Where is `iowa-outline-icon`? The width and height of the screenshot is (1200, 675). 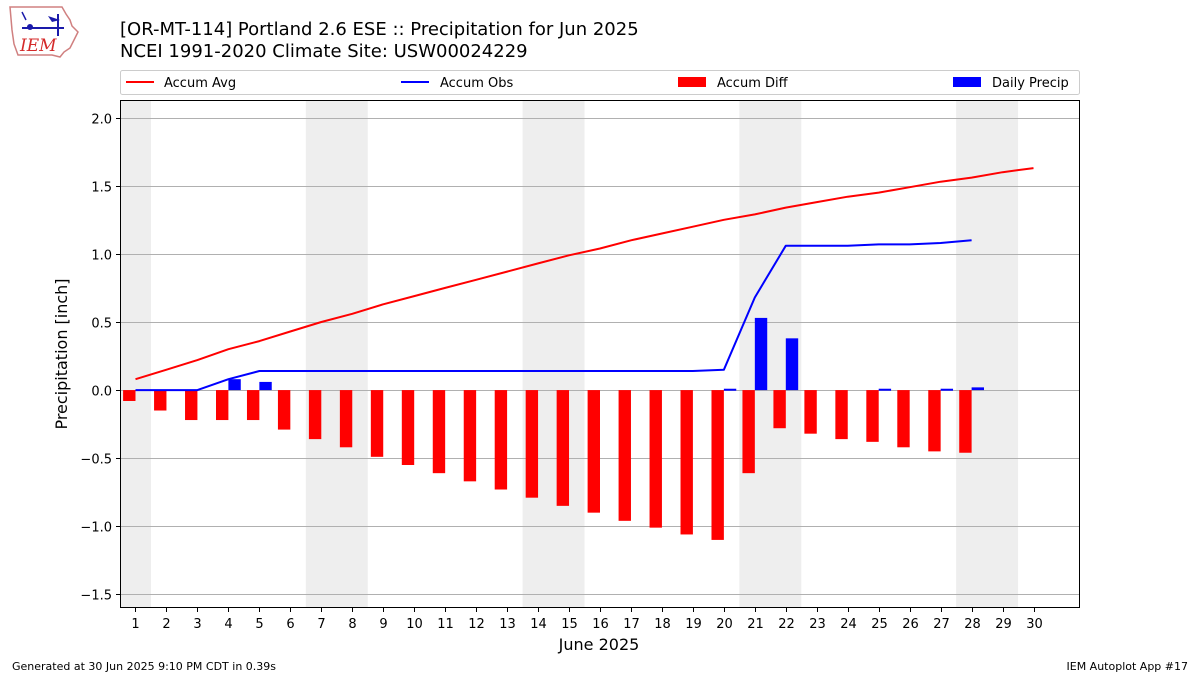
iowa-outline-icon is located at coordinates (44, 32).